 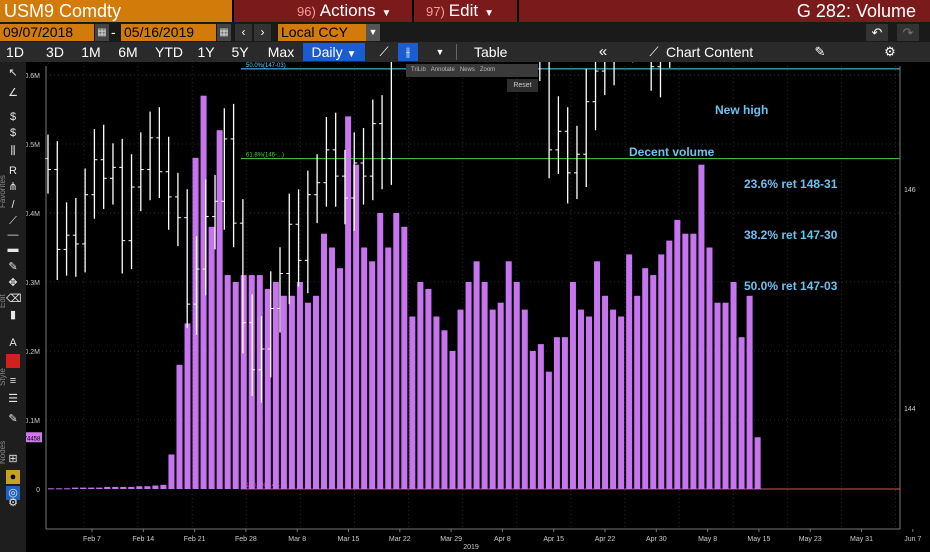 I want to click on line-tool-icon: ⟋, so click(x=13, y=221).